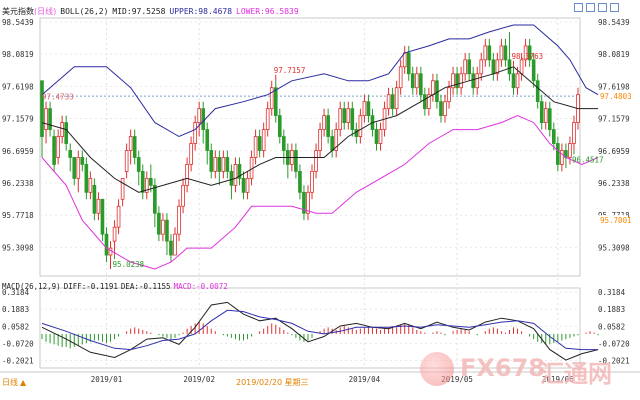  I want to click on boll-mid-value: MID:97.5258, so click(139, 11).